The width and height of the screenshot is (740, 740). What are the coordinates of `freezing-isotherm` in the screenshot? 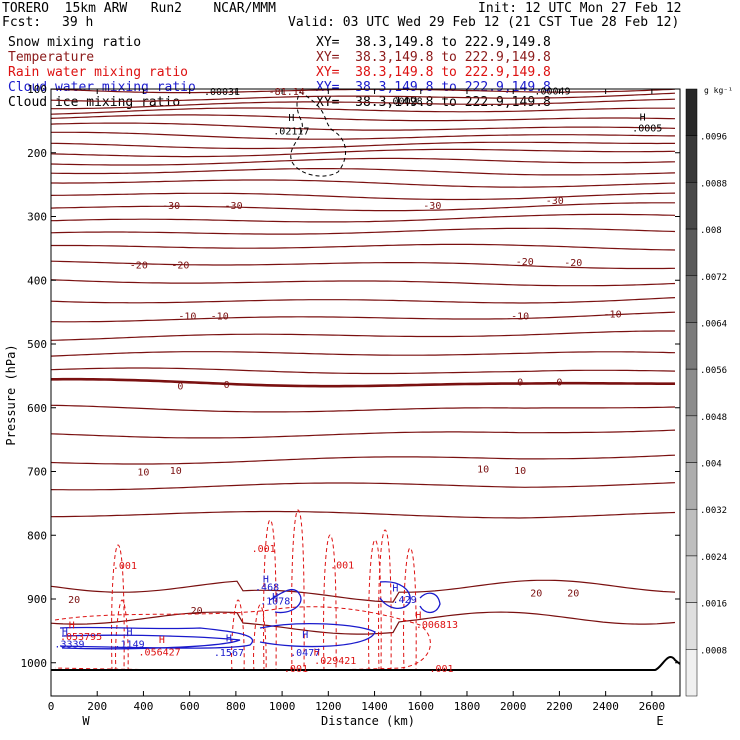 It's located at (363, 382).